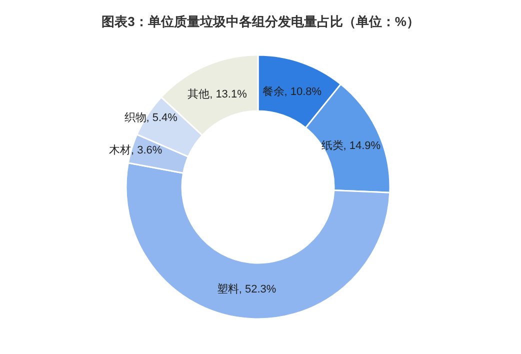 Image resolution: width=521 pixels, height=354 pixels. Describe the element at coordinates (351, 145) in the screenshot. I see `slice-label: 纸类, 14.9%` at that location.